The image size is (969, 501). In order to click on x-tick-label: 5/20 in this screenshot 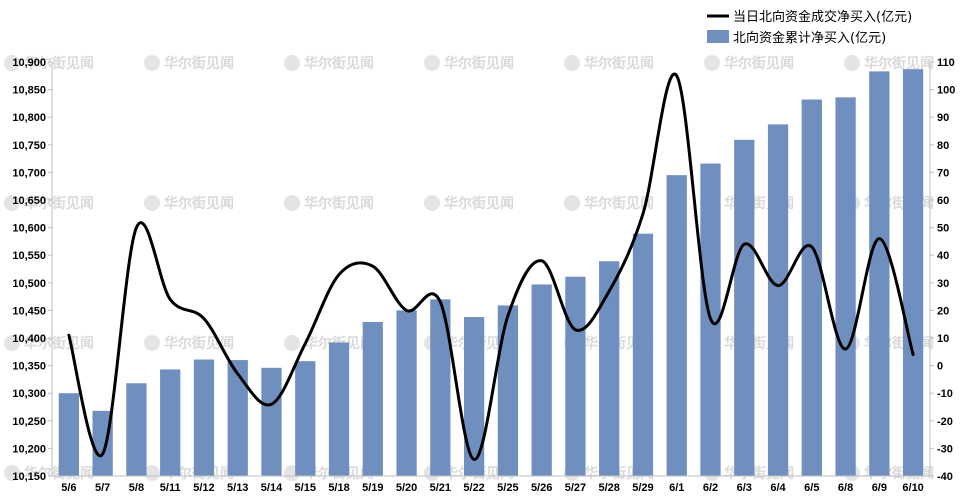, I will do `click(406, 488)`.